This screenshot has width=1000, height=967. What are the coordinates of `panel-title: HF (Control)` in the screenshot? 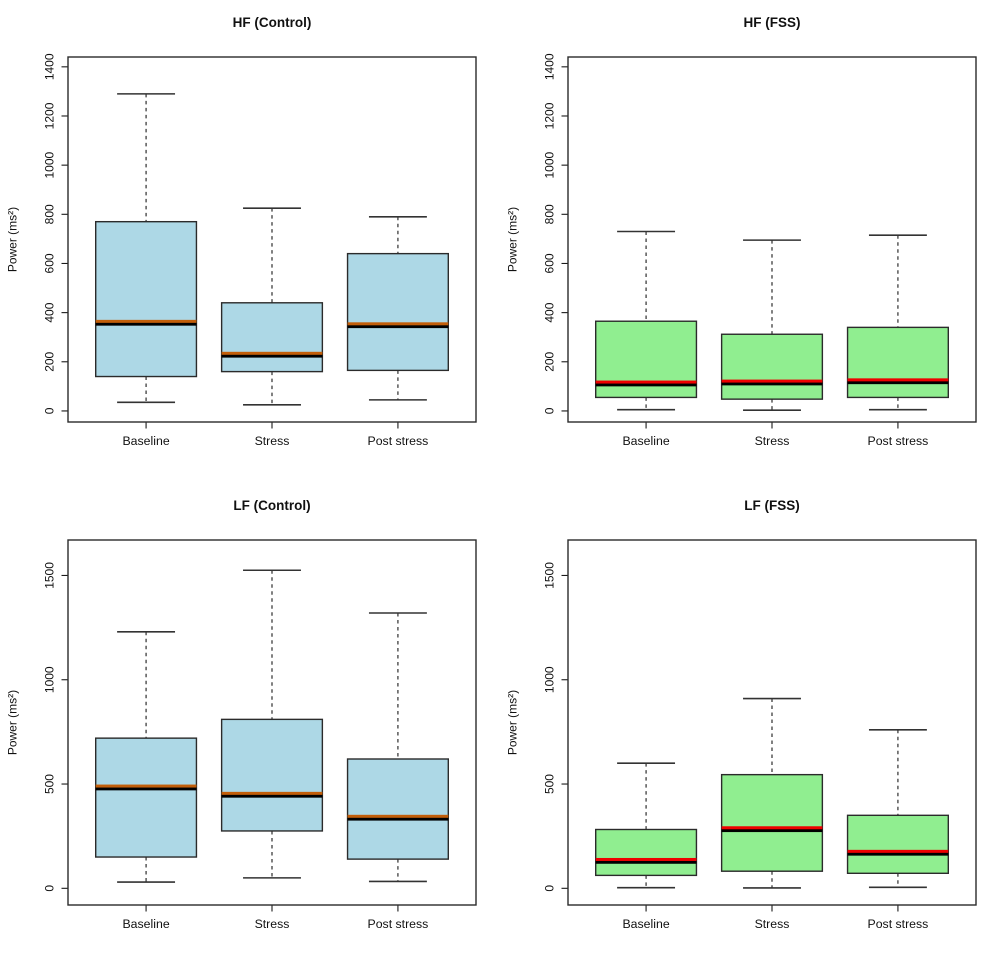 It's located at (272, 22).